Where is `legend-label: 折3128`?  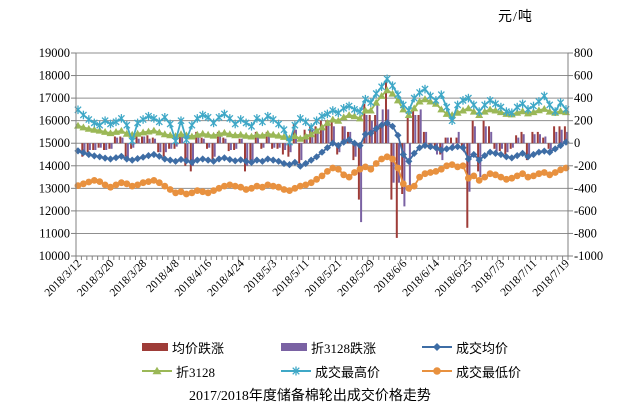 legend-label: 折3128 is located at coordinates (196, 372).